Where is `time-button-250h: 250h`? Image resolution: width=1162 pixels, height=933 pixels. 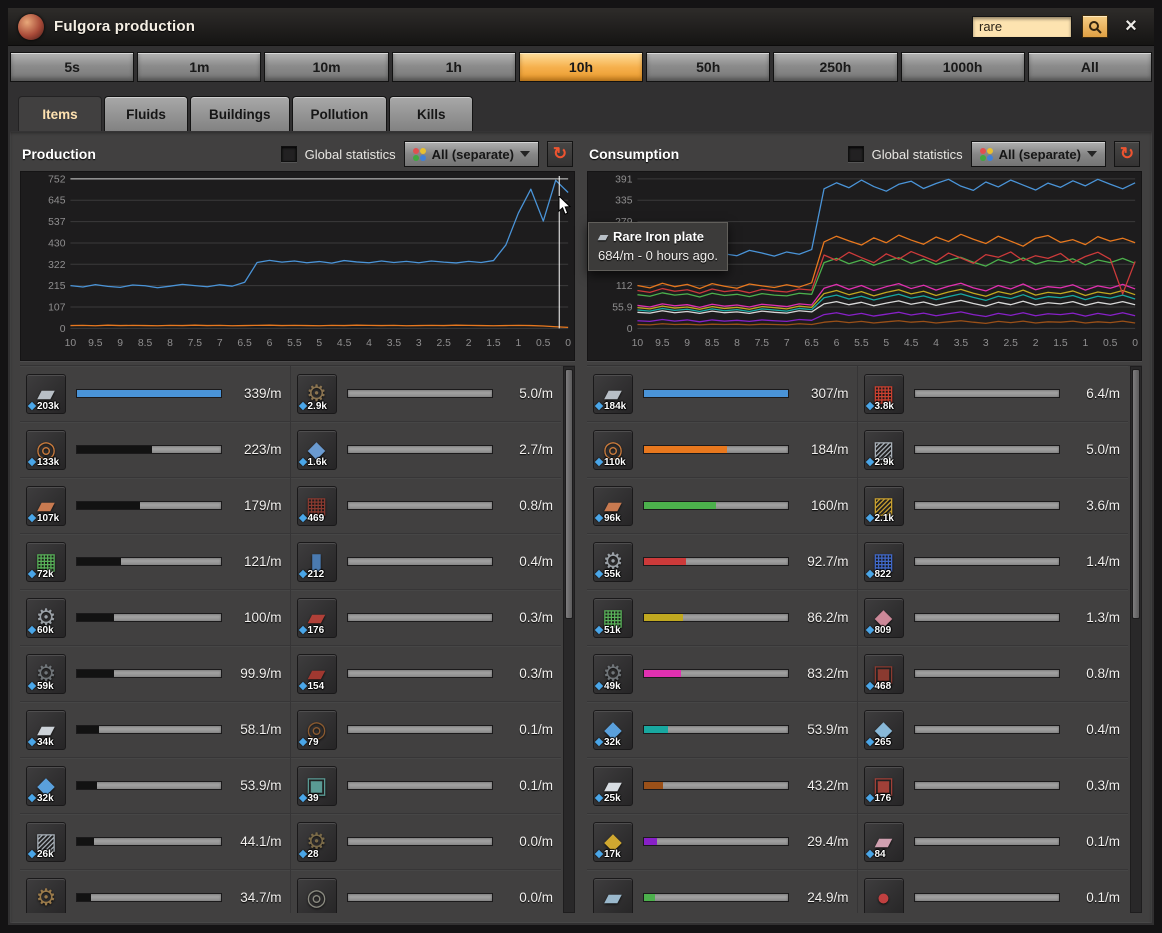
time-button-250h: 250h is located at coordinates (835, 67).